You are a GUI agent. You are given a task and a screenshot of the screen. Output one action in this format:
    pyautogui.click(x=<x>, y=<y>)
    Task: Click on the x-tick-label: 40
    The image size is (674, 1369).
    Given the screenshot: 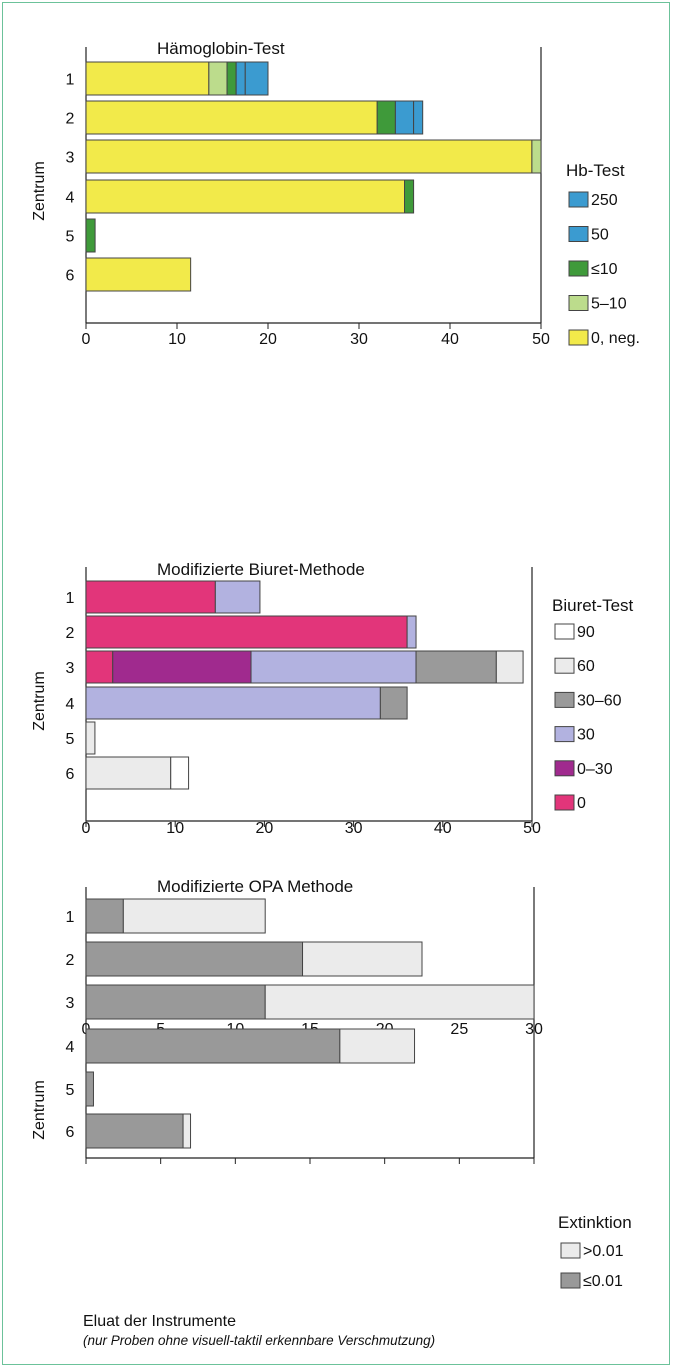 What is the action you would take?
    pyautogui.click(x=443, y=828)
    